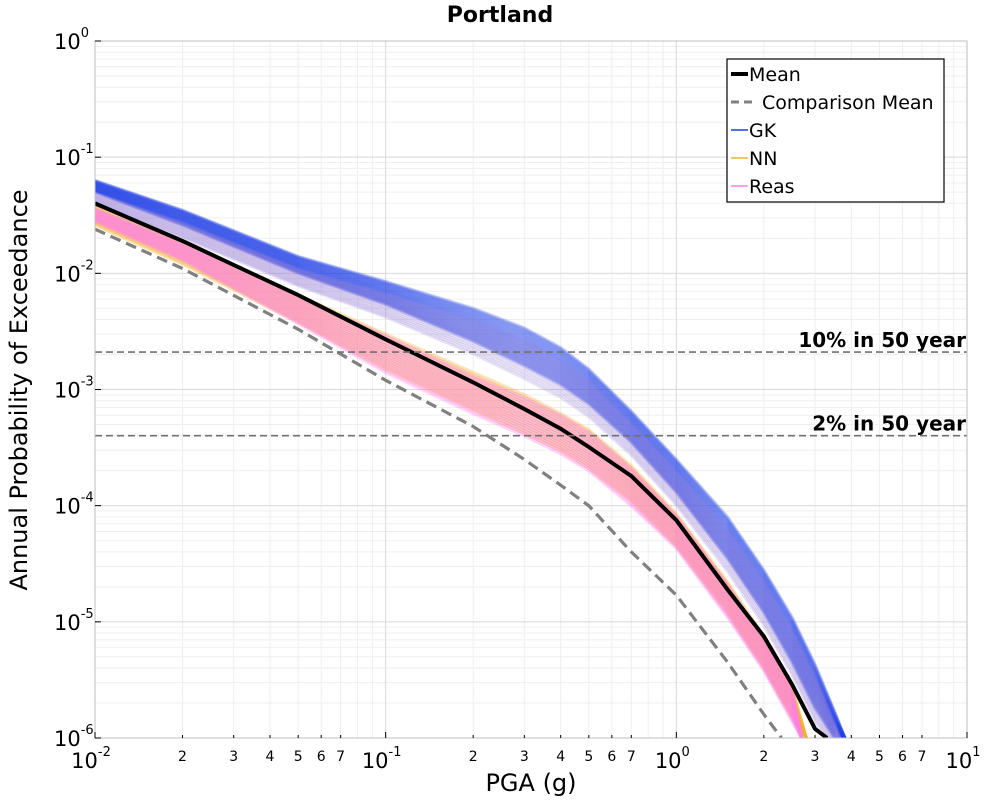 The image size is (1000, 800). What do you see at coordinates (882, 340) in the screenshot?
I see `reference-line-label: 10% in 50 year` at bounding box center [882, 340].